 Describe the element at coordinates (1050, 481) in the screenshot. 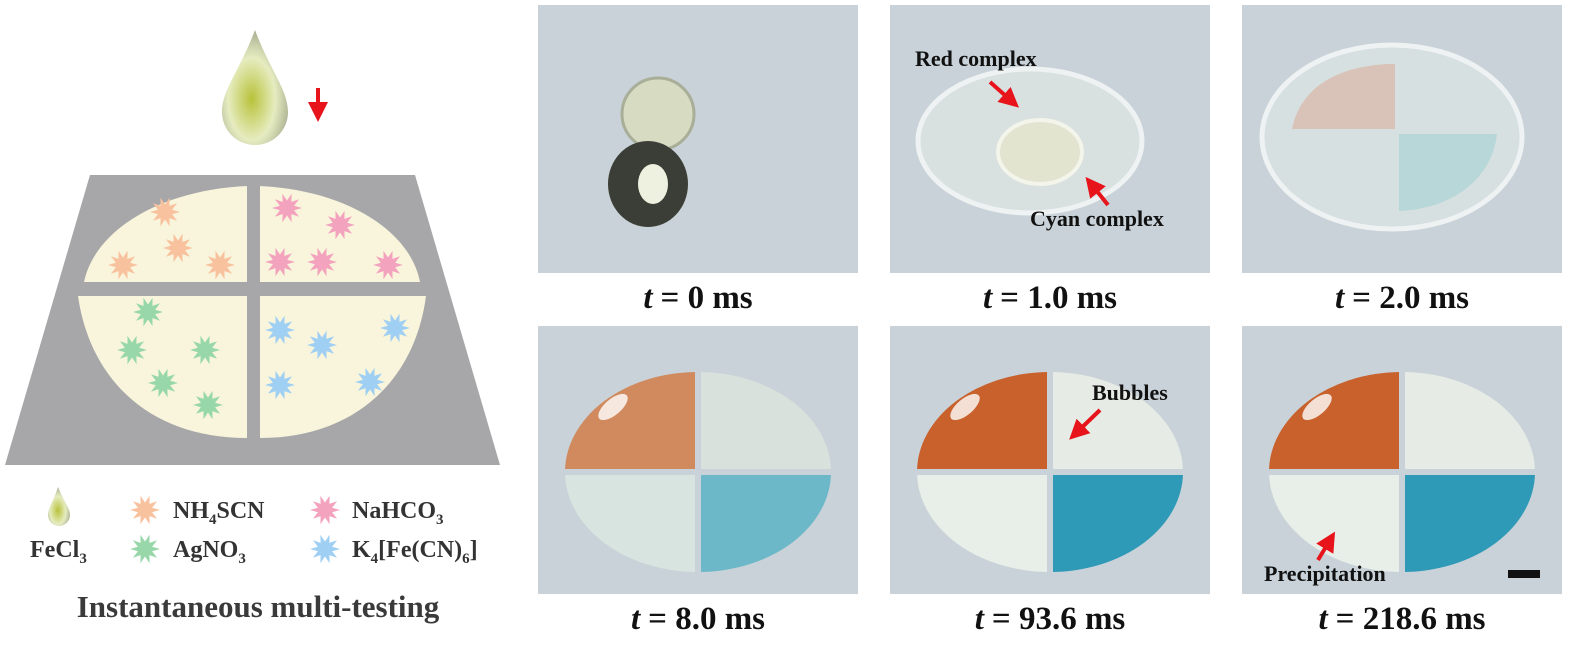

I see `panel: t = 93.6 ms` at that location.